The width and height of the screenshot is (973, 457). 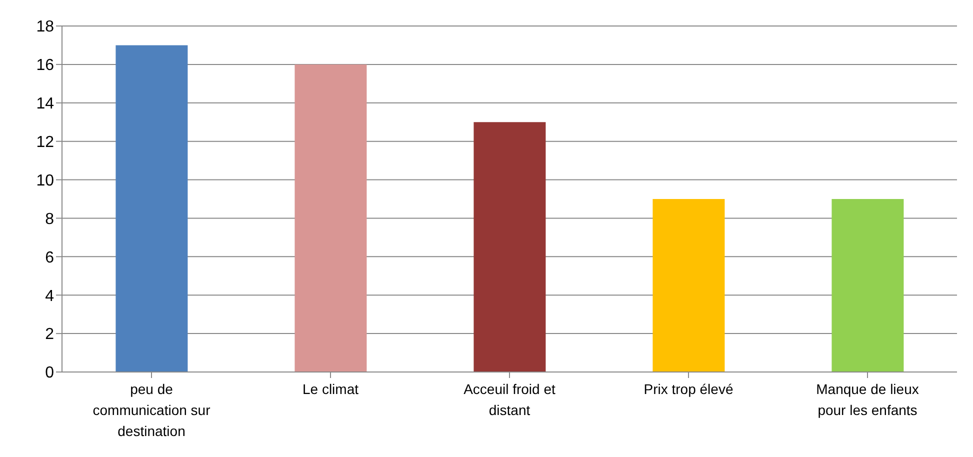 What do you see at coordinates (45, 181) in the screenshot?
I see `y-tick-label: 10` at bounding box center [45, 181].